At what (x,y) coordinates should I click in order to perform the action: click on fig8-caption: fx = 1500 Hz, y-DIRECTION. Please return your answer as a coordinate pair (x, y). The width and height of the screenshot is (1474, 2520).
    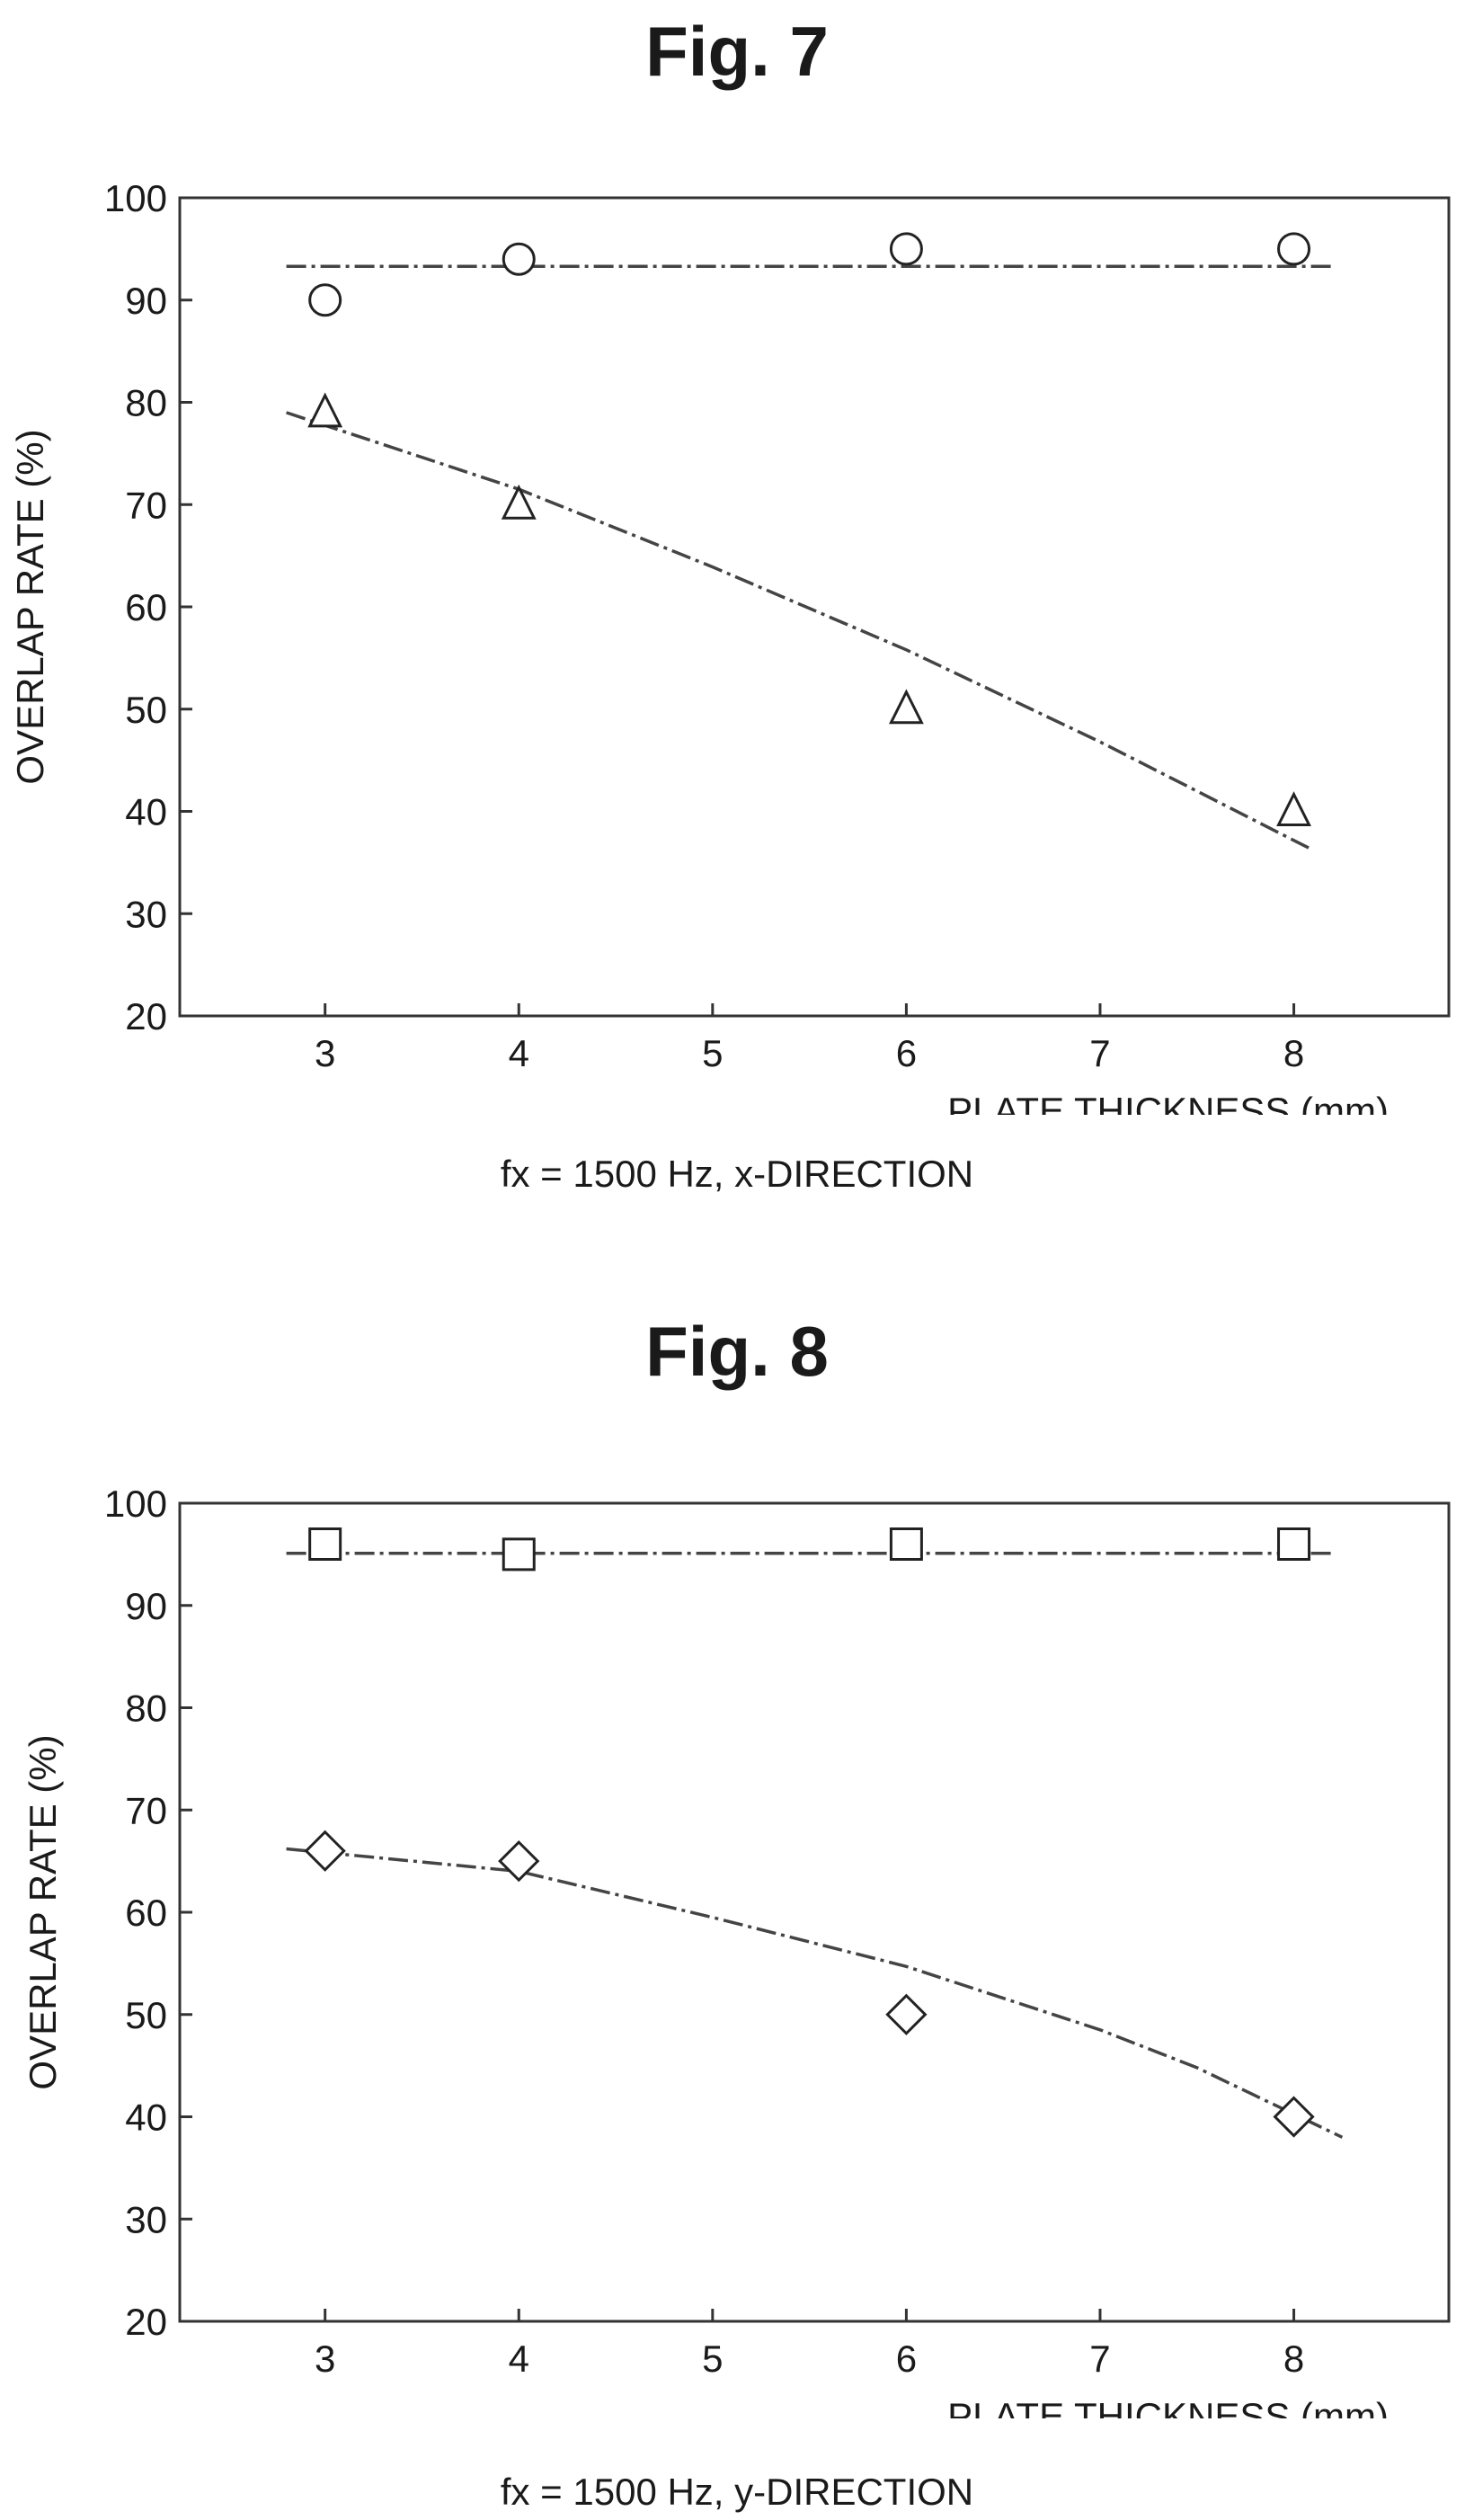
    Looking at the image, I should click on (737, 2492).